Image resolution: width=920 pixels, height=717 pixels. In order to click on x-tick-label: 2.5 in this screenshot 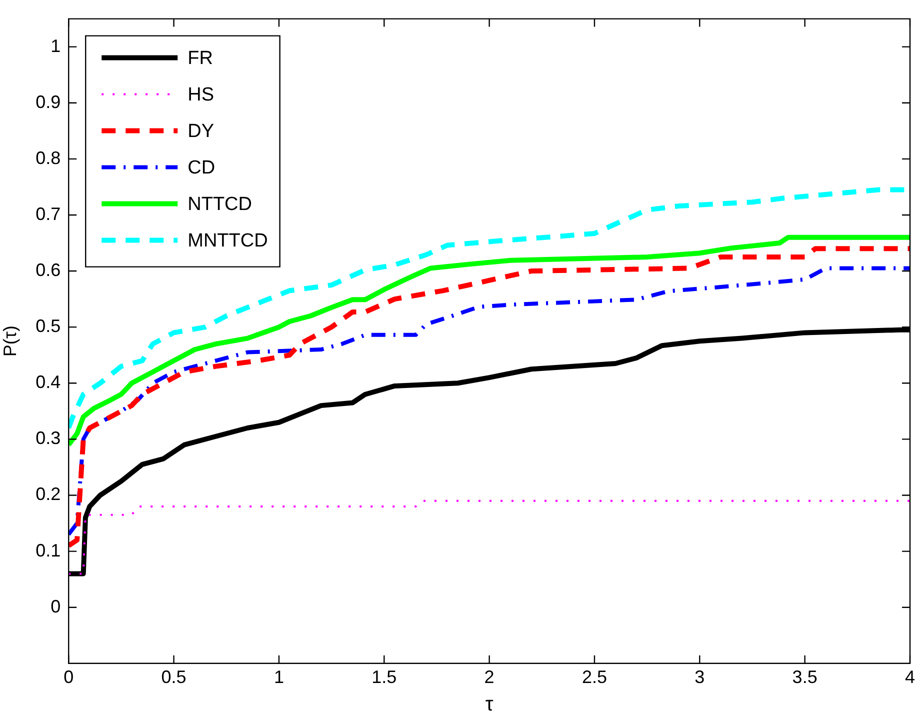, I will do `click(594, 677)`.